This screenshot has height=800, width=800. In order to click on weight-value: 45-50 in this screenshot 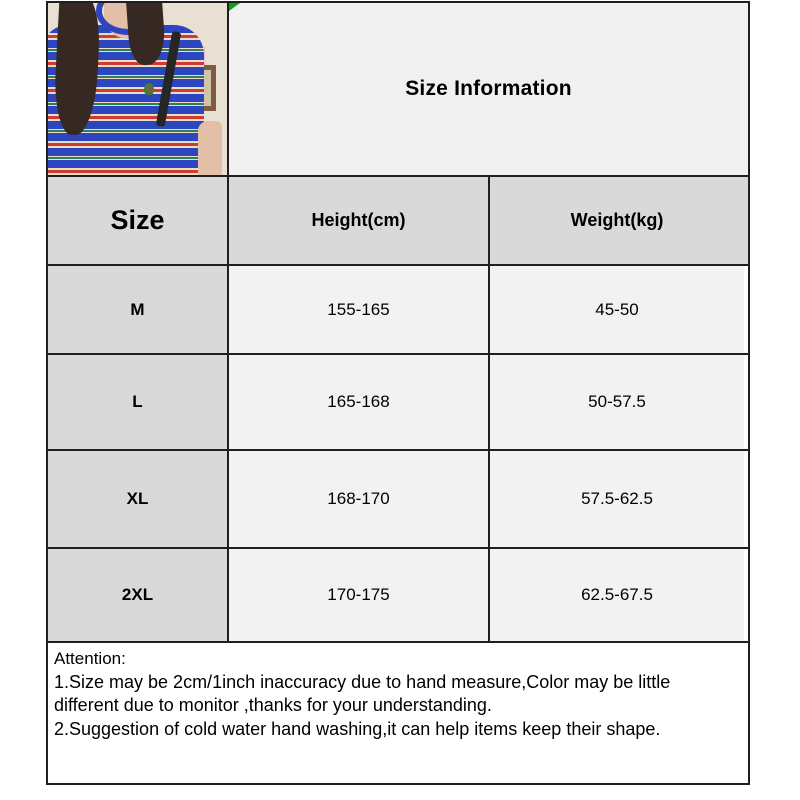, I will do `click(617, 309)`.